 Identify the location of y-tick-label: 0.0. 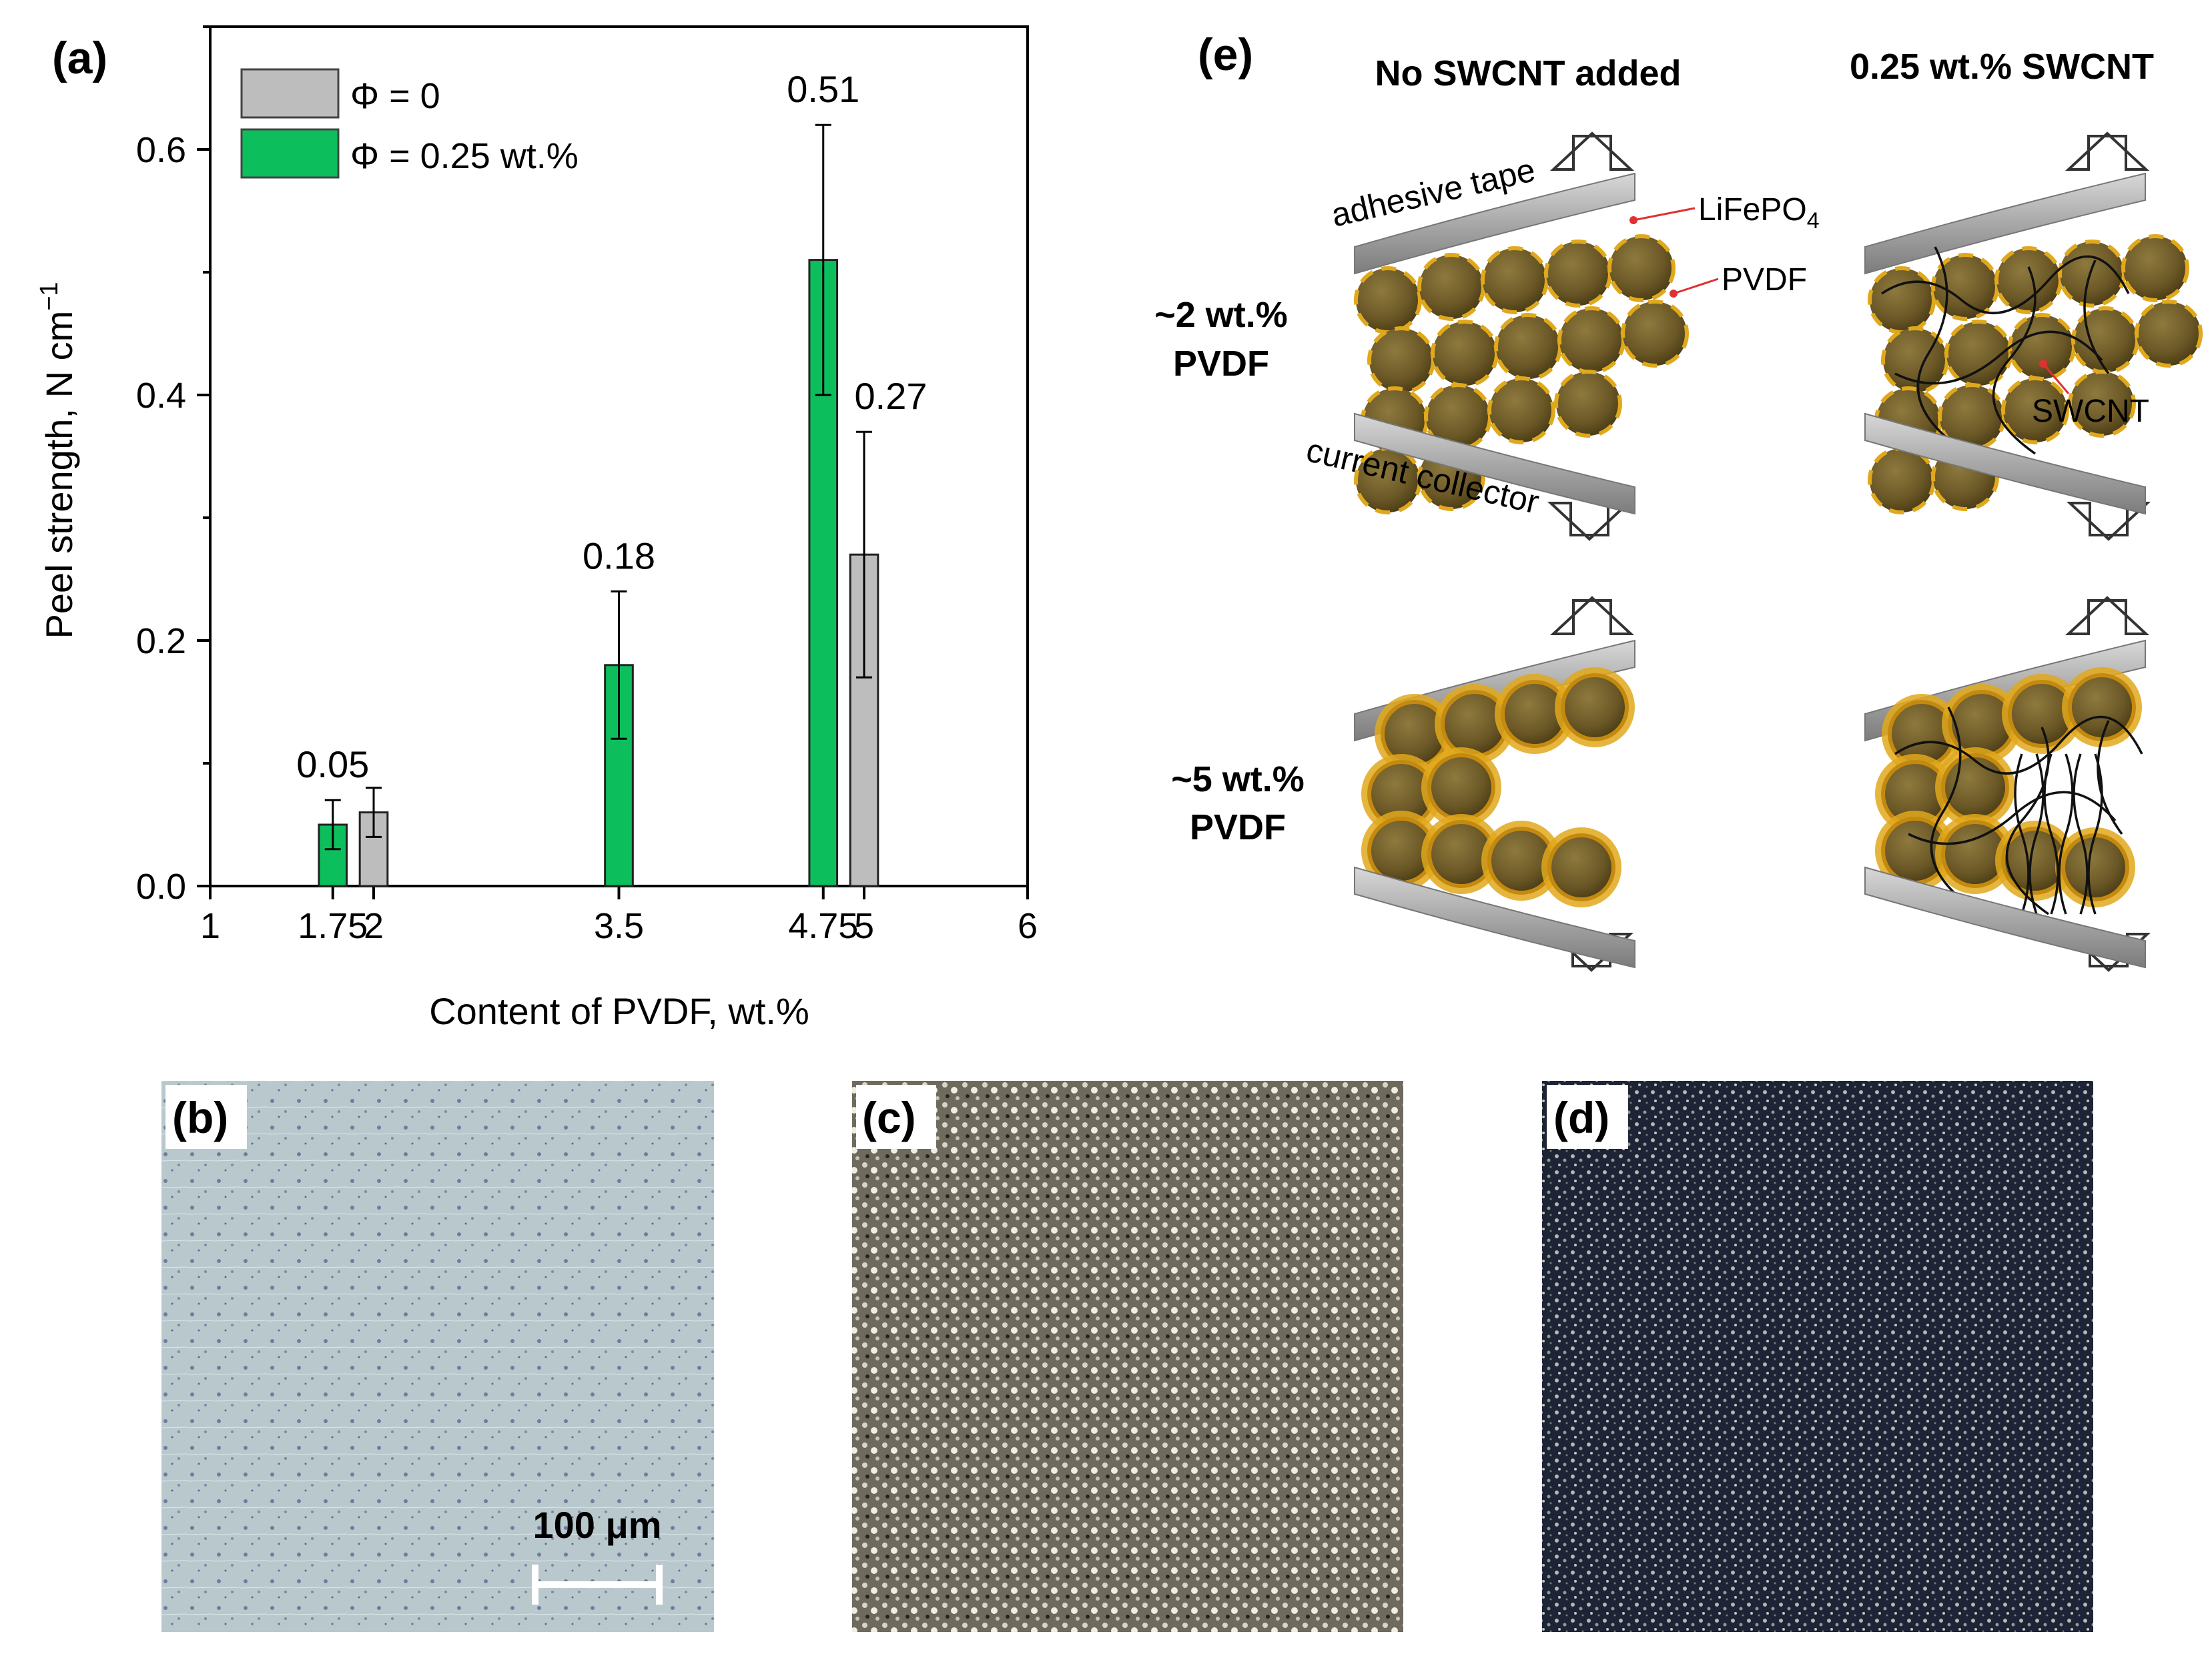
(161, 887).